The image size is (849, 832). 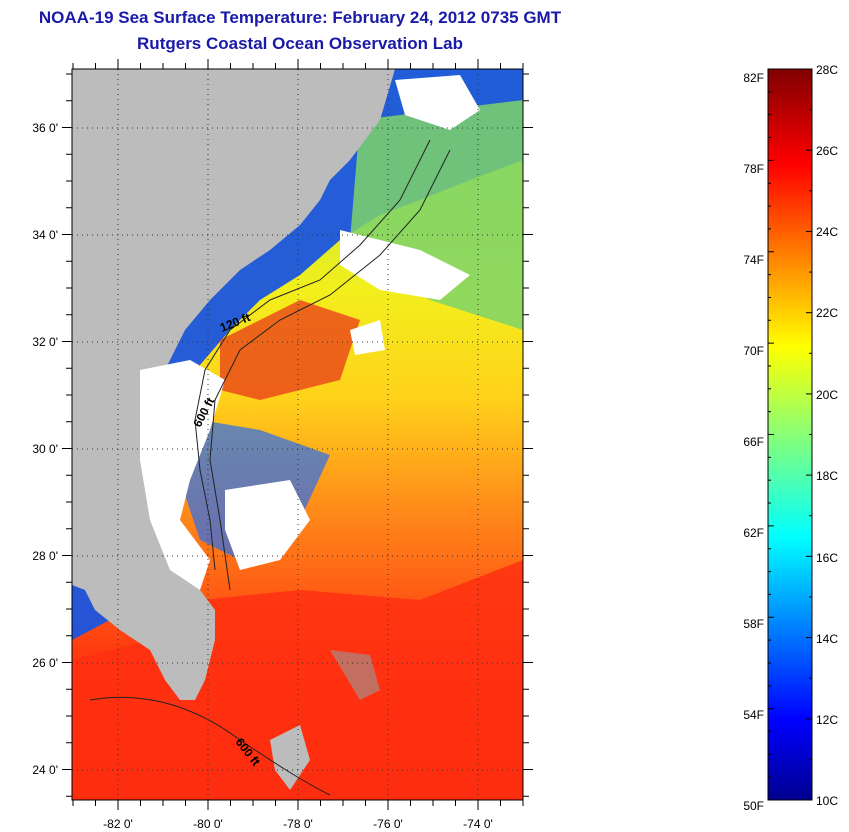 What do you see at coordinates (210, 746) in the screenshot?
I see `contour-600ft-south` at bounding box center [210, 746].